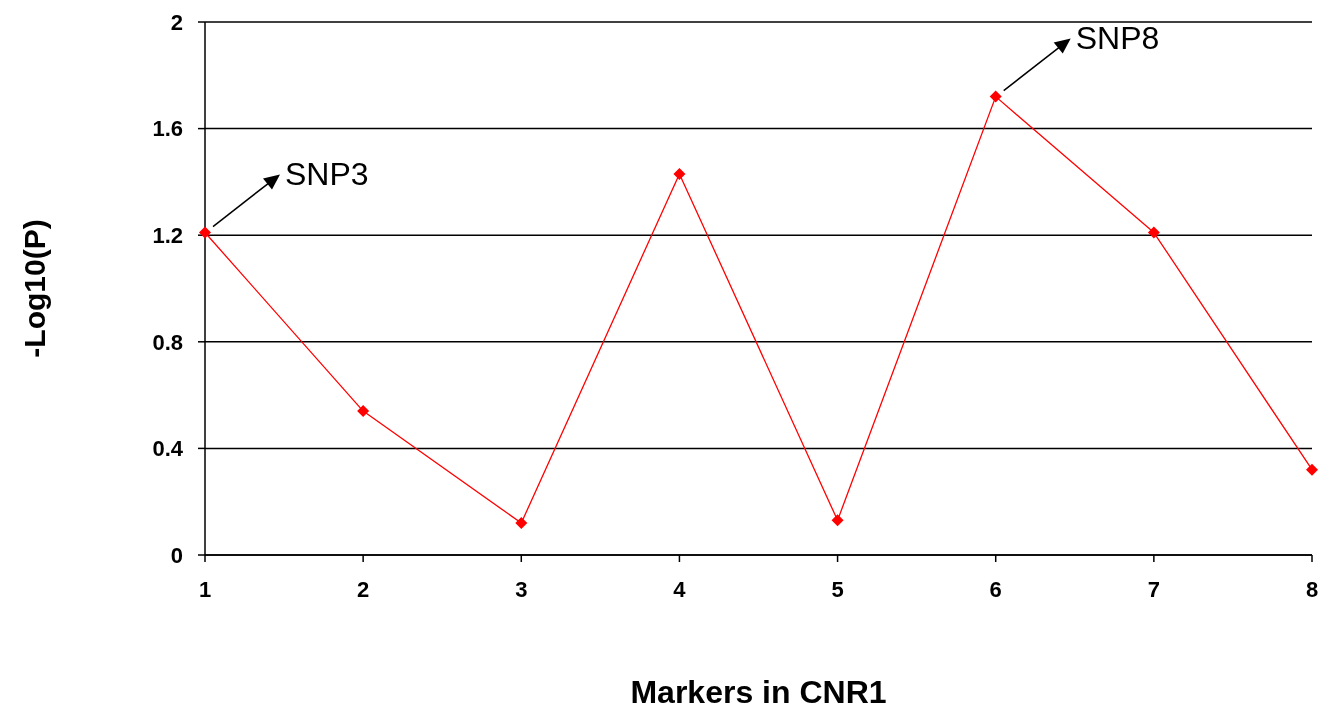  I want to click on y-tick-label: 0.8, so click(167, 342).